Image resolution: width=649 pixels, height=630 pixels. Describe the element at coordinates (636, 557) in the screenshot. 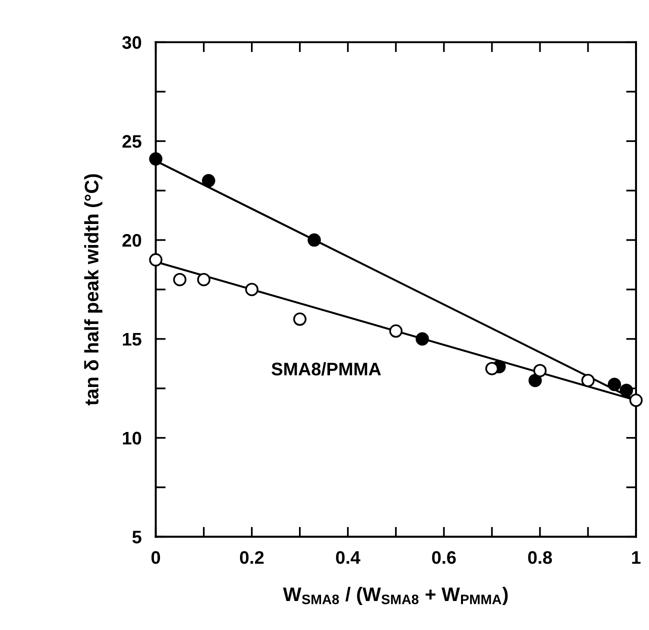

I see `x-tick-label: 1` at that location.